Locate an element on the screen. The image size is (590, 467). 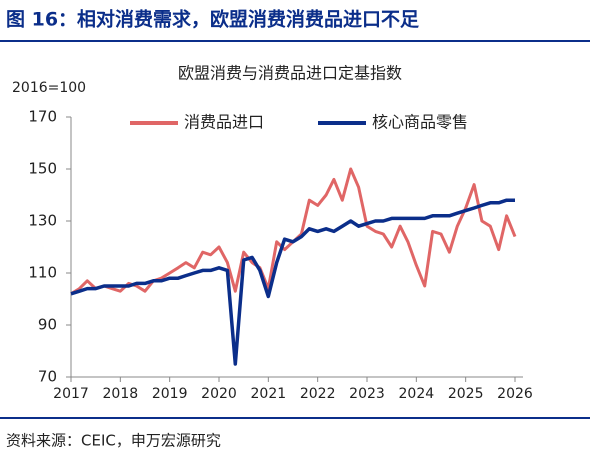
y-tick-label: 90 is located at coordinates (47, 325).